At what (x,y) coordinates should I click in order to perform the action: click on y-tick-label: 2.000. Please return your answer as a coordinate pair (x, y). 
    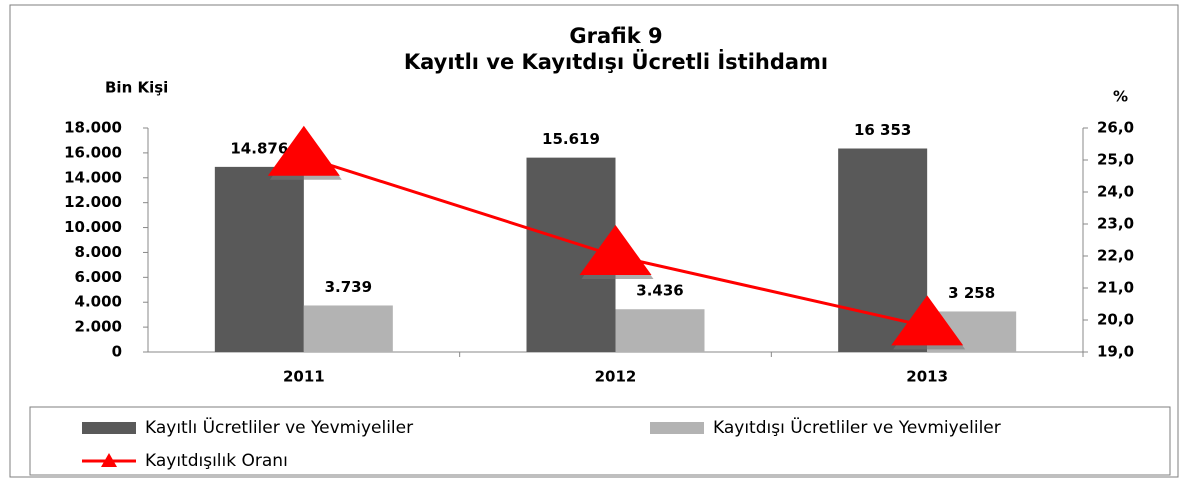
    Looking at the image, I should click on (98, 327).